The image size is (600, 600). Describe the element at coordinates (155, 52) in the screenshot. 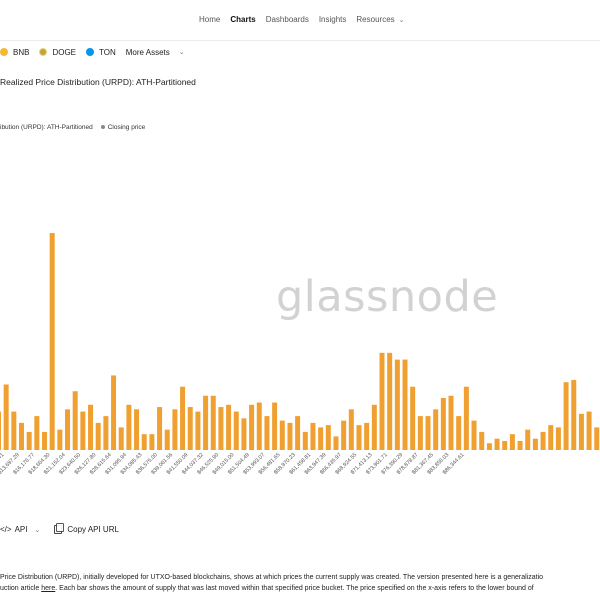

I see `more-assets-dropdown: More Assets ⌄` at that location.